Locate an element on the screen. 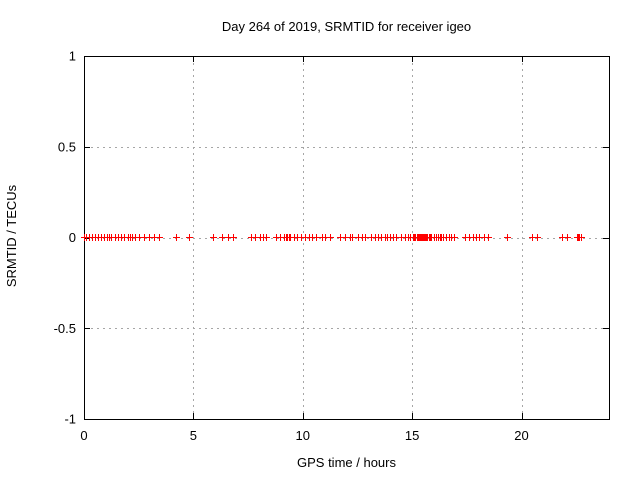 The image size is (640, 480). x-tick-label: 10 is located at coordinates (303, 435).